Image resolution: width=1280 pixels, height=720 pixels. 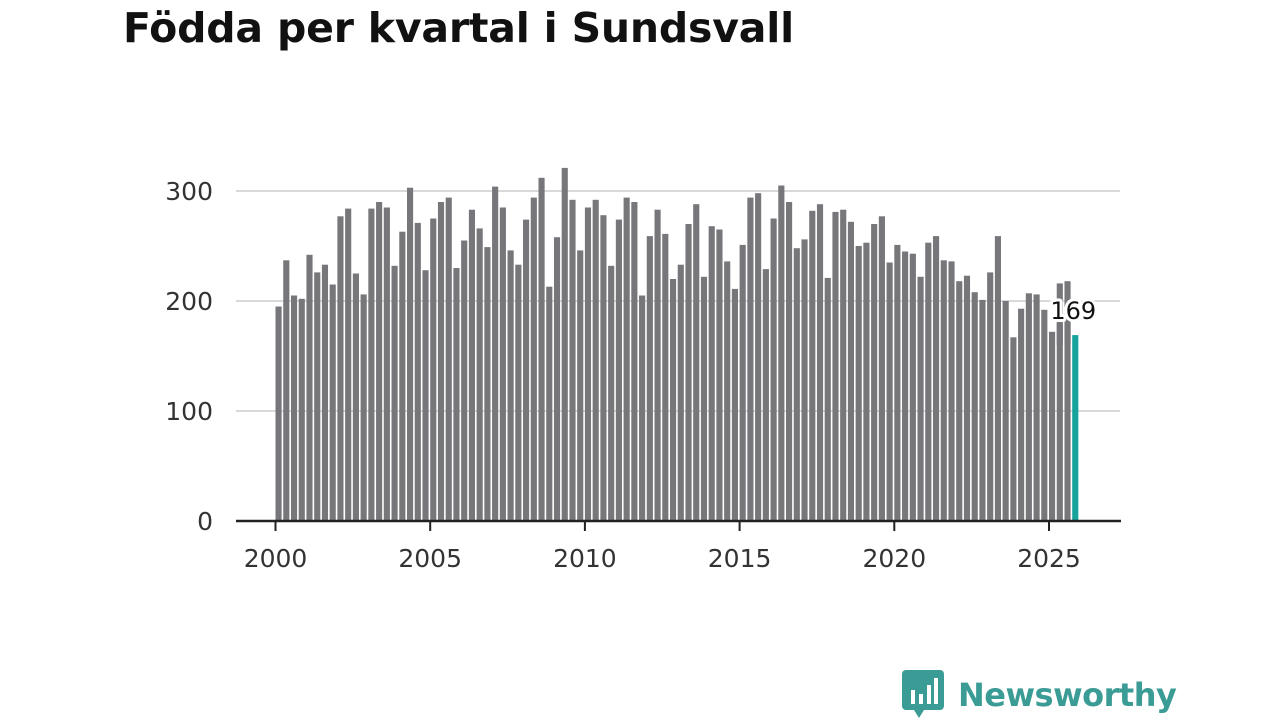 What do you see at coordinates (678, 525) in the screenshot?
I see `axes` at bounding box center [678, 525].